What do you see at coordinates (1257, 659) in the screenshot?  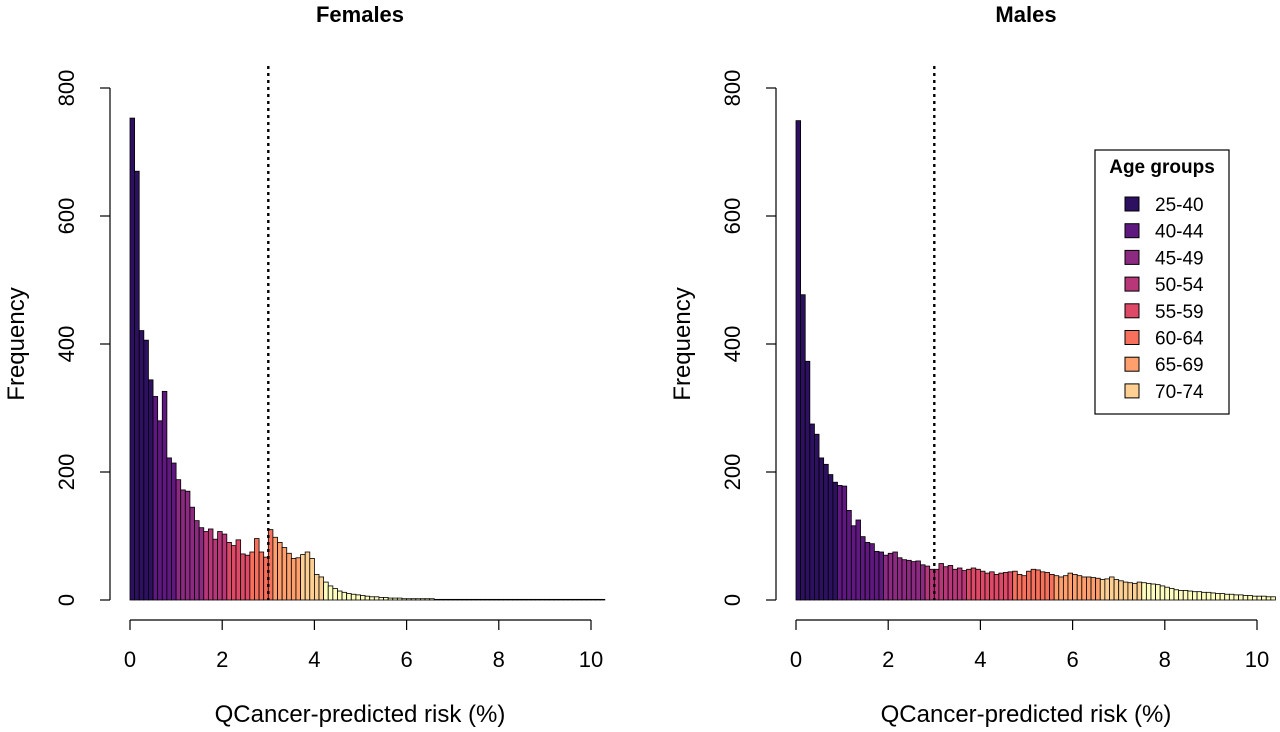 I see `males-x-tick-label: 10` at bounding box center [1257, 659].